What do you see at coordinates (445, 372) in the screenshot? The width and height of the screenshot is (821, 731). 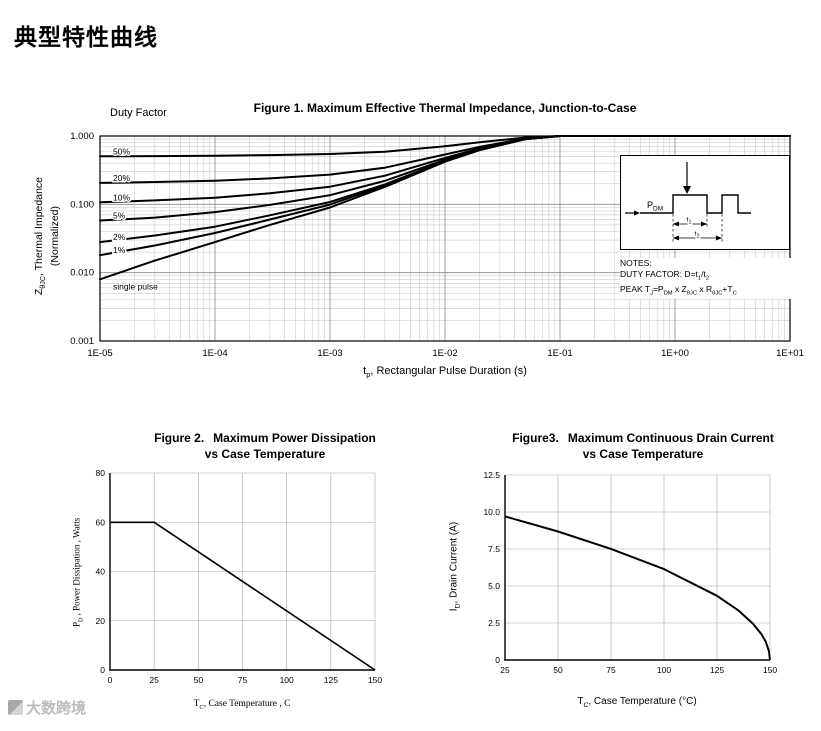 I see `figure1-x-axis-label: tp, Rectangular Pulse Duration (s)` at bounding box center [445, 372].